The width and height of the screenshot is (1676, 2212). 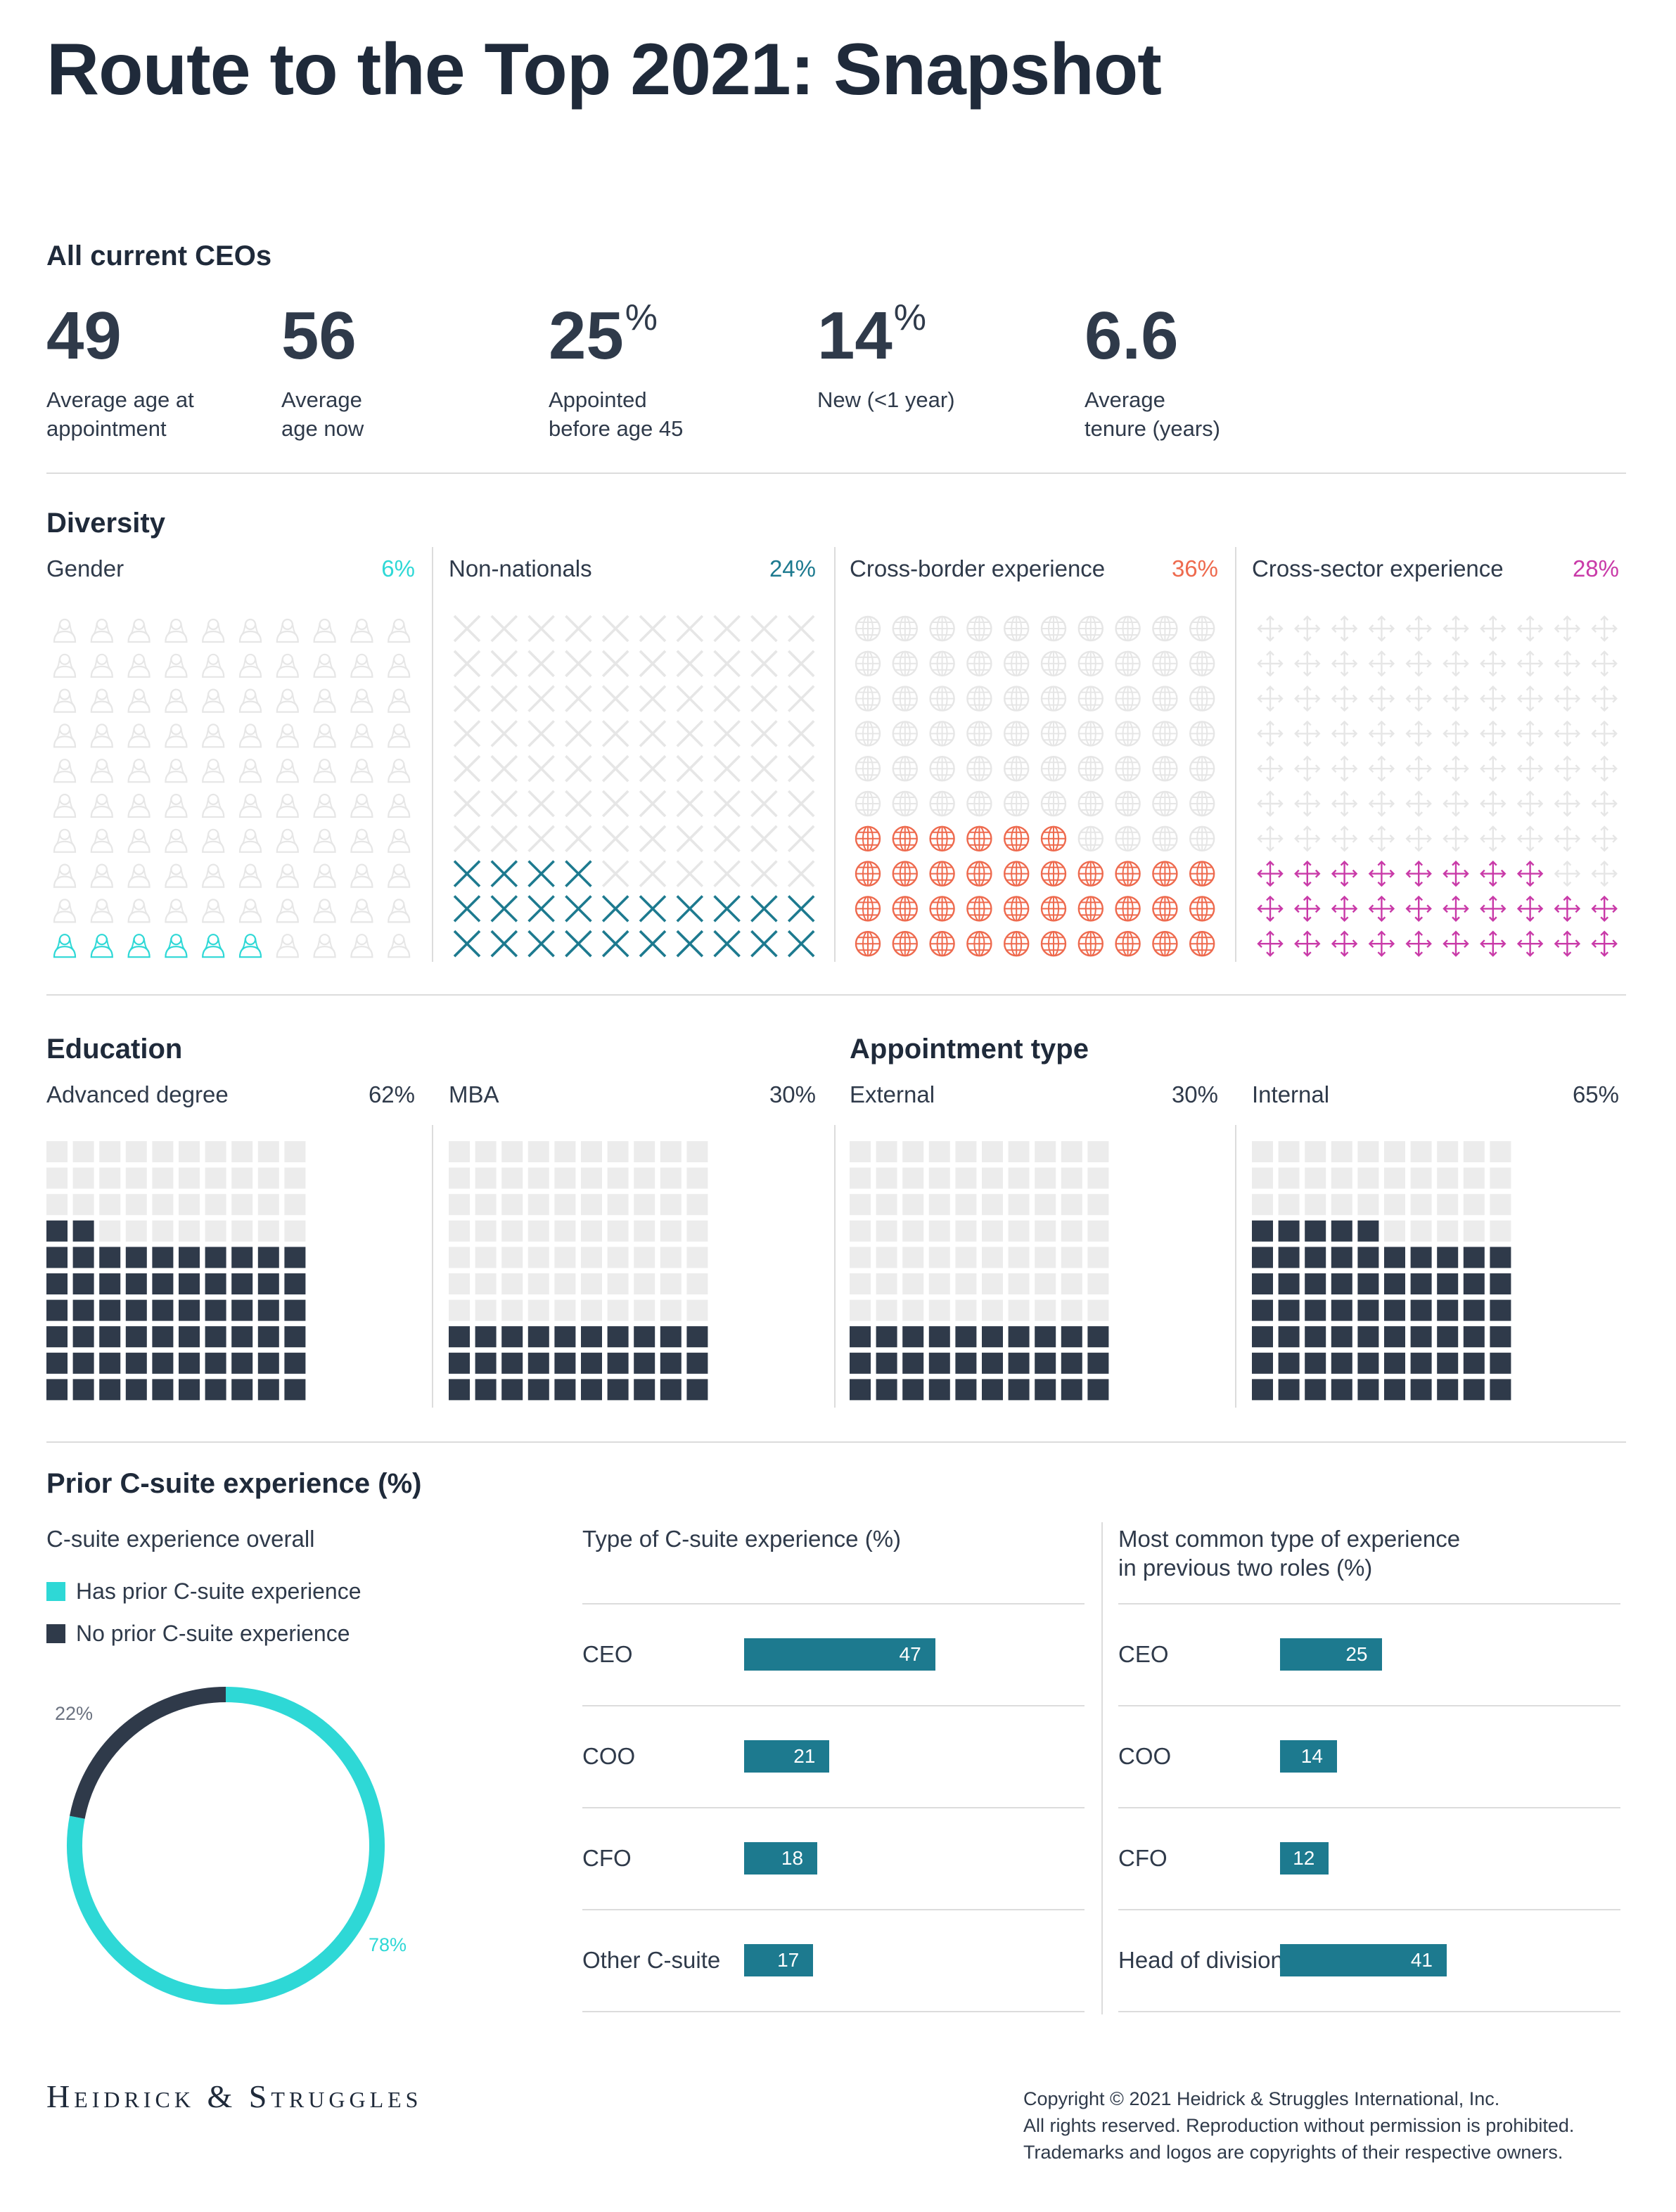 I want to click on bar-category-label: CEO, so click(x=1143, y=1654).